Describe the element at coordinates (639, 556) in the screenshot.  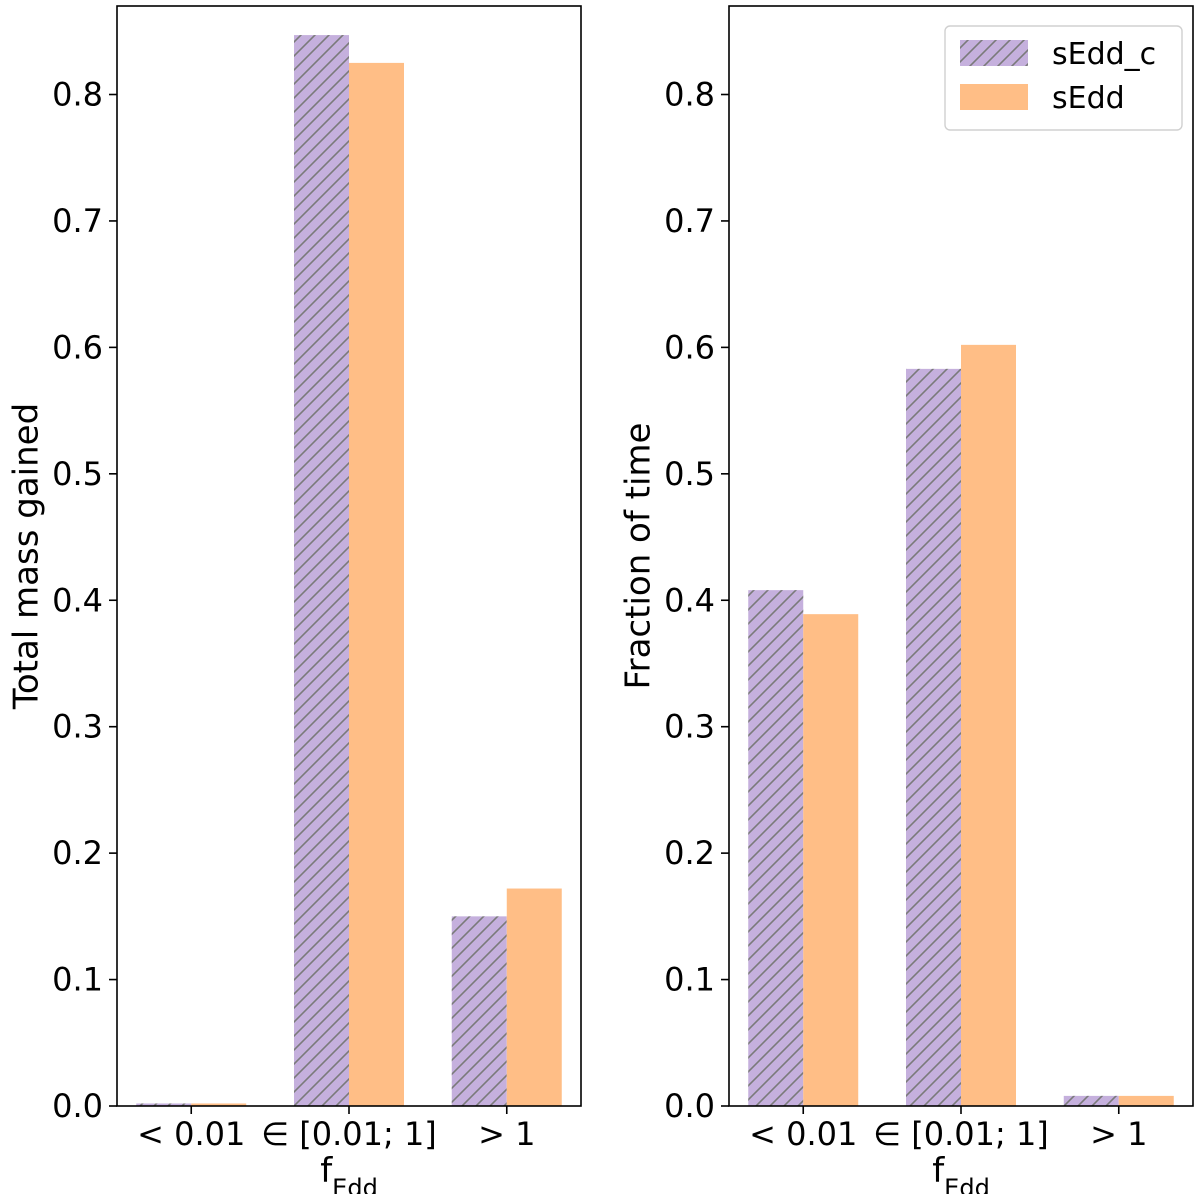
I see `y-axis-label: Fraction of time` at that location.